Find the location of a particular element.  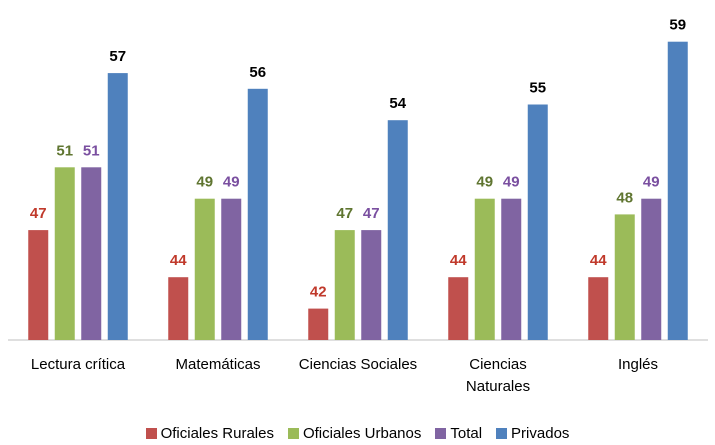

x-tick-label: Ciencias Naturales is located at coordinates (498, 375).